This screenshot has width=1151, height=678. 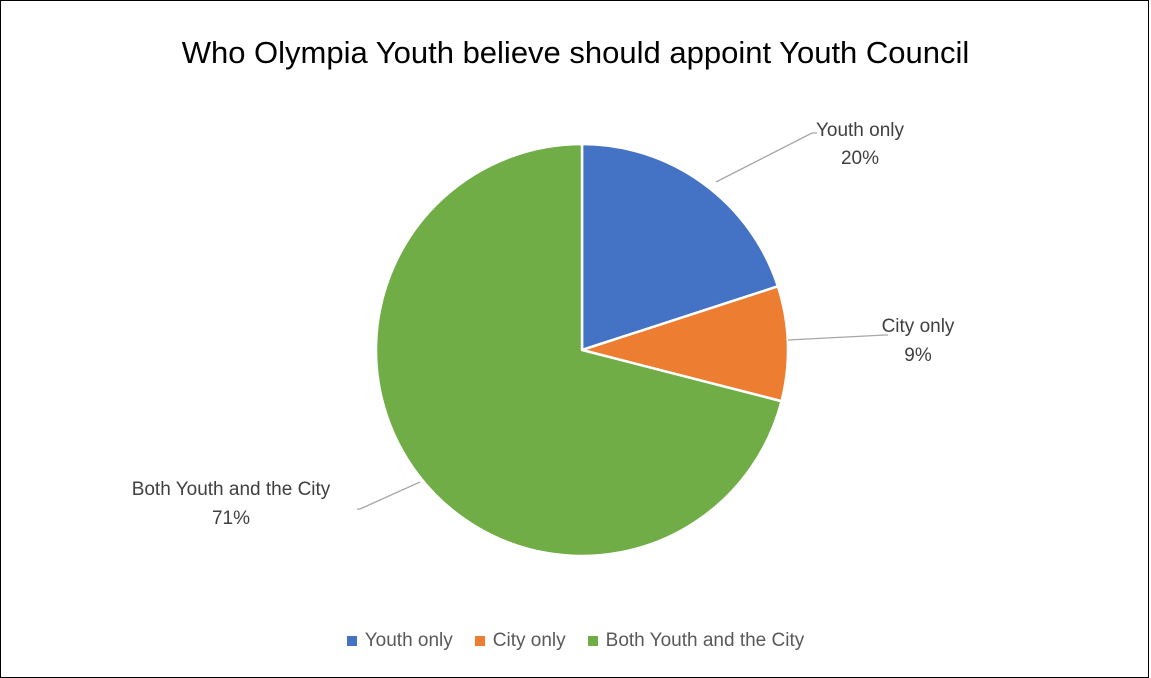 What do you see at coordinates (860, 130) in the screenshot?
I see `data-label-name-youth-only: Youth only` at bounding box center [860, 130].